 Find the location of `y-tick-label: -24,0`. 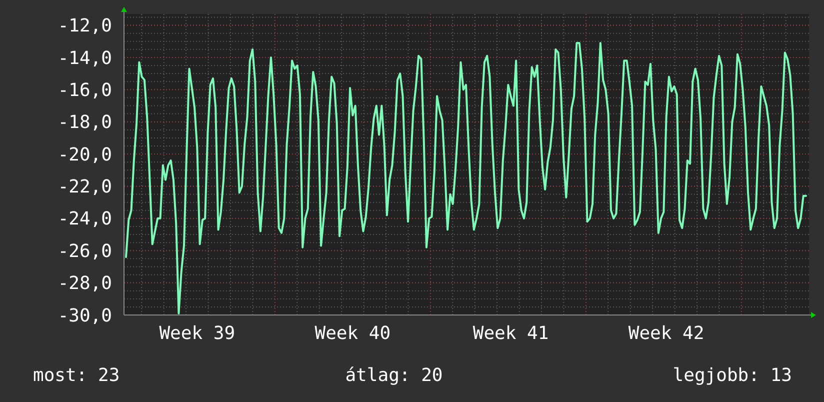

y-tick-label: -24,0 is located at coordinates (85, 219).